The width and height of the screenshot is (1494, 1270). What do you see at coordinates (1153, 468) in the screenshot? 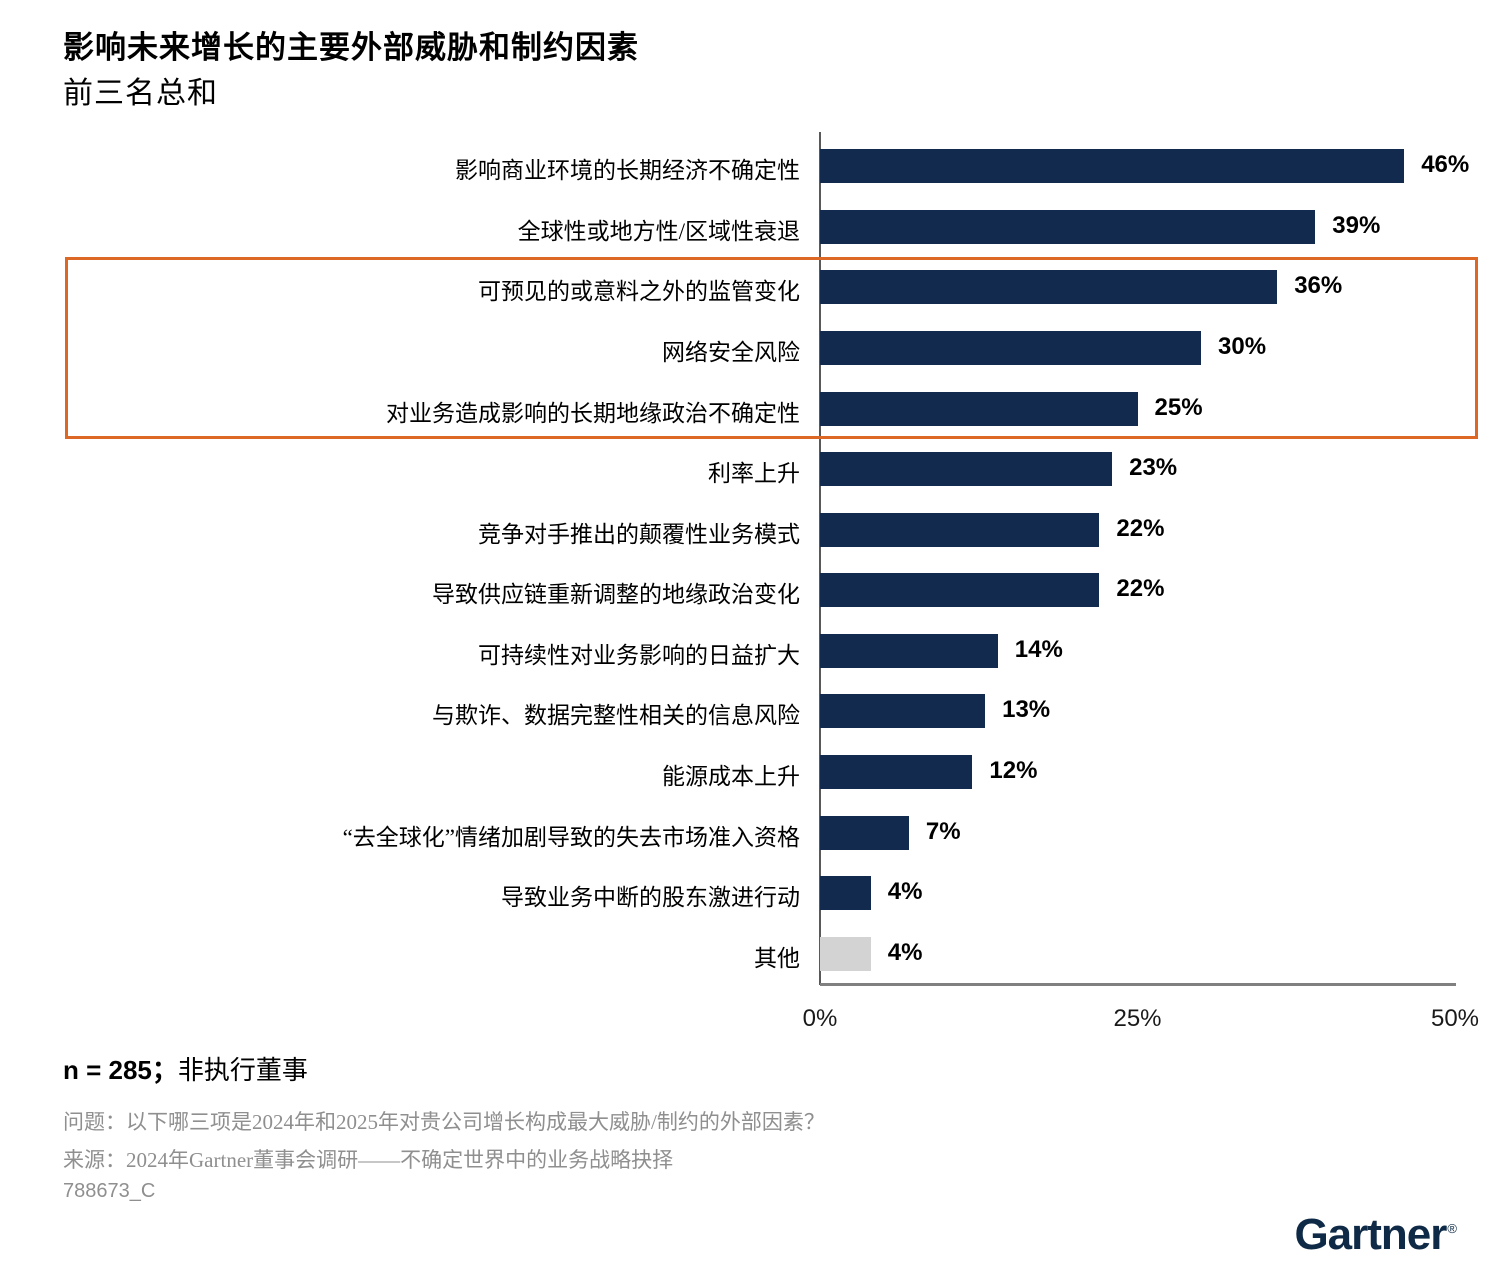
I see `bar-value-label: 23%` at bounding box center [1153, 468].